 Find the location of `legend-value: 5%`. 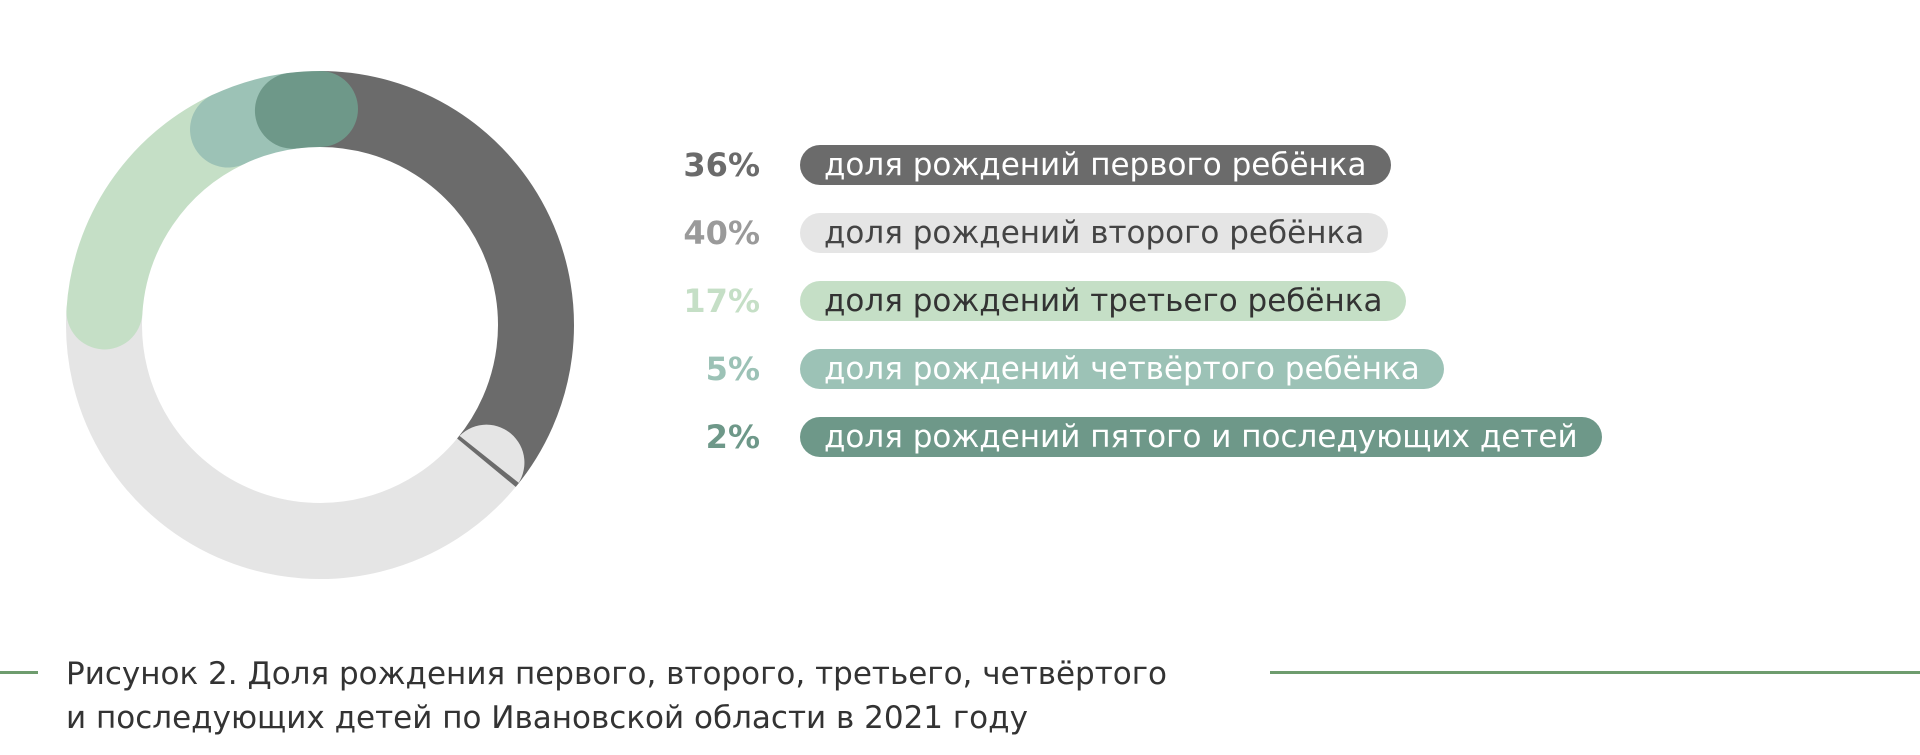

legend-value: 5% is located at coordinates (732, 369).